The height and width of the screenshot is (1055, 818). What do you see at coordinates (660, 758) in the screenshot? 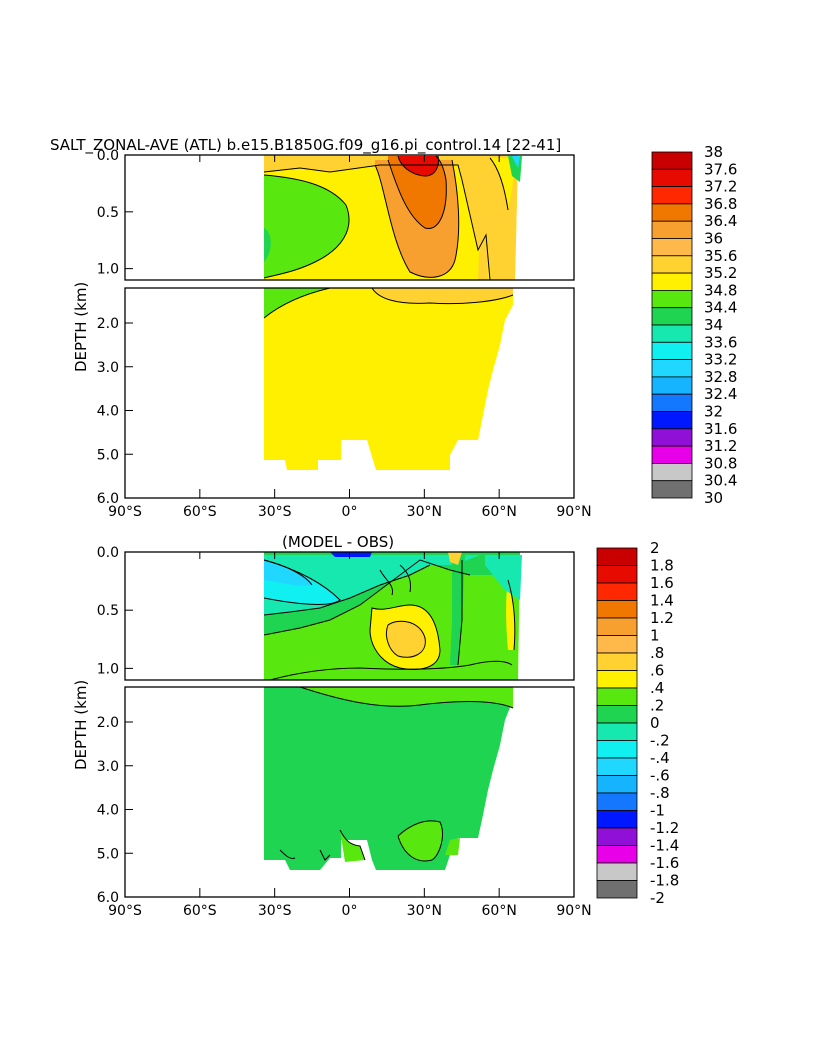
I see `colorbar-label: -.4` at bounding box center [660, 758].